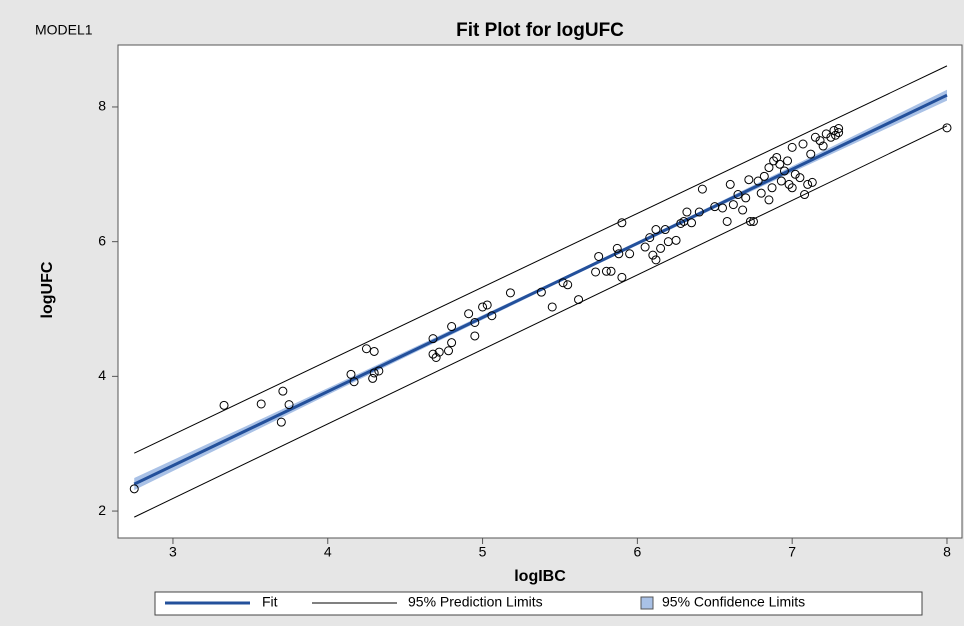  Describe the element at coordinates (64, 30) in the screenshot. I see `model-label: MODEL1` at that location.